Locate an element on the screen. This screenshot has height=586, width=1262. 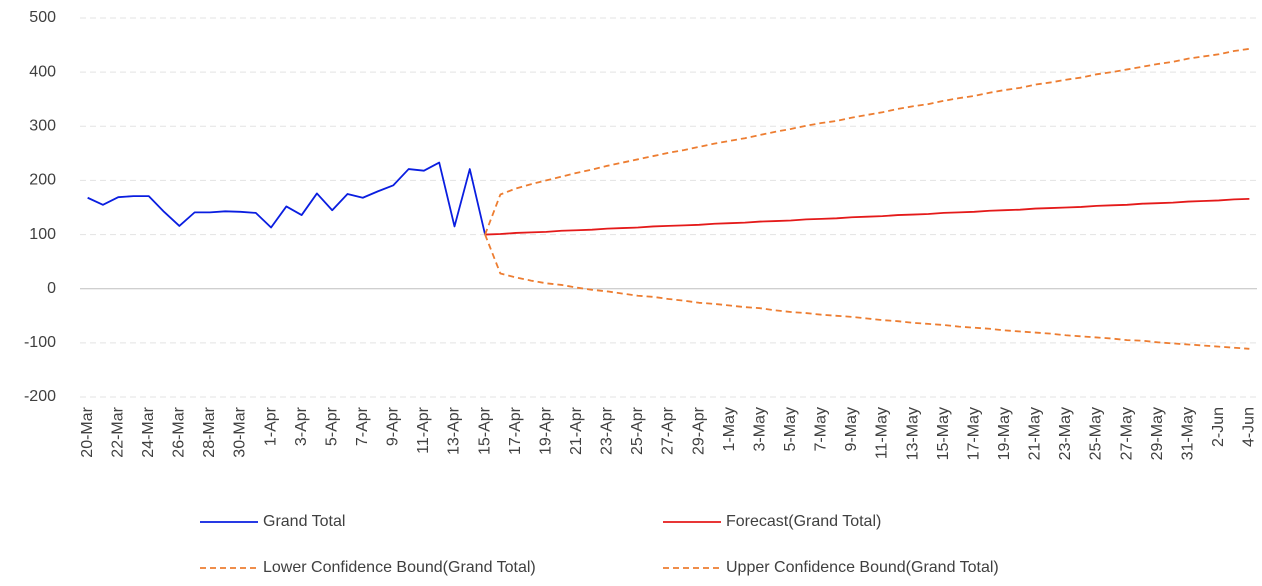
legend-label: Lower Confidence Bound(Grand Total) is located at coordinates (399, 567).